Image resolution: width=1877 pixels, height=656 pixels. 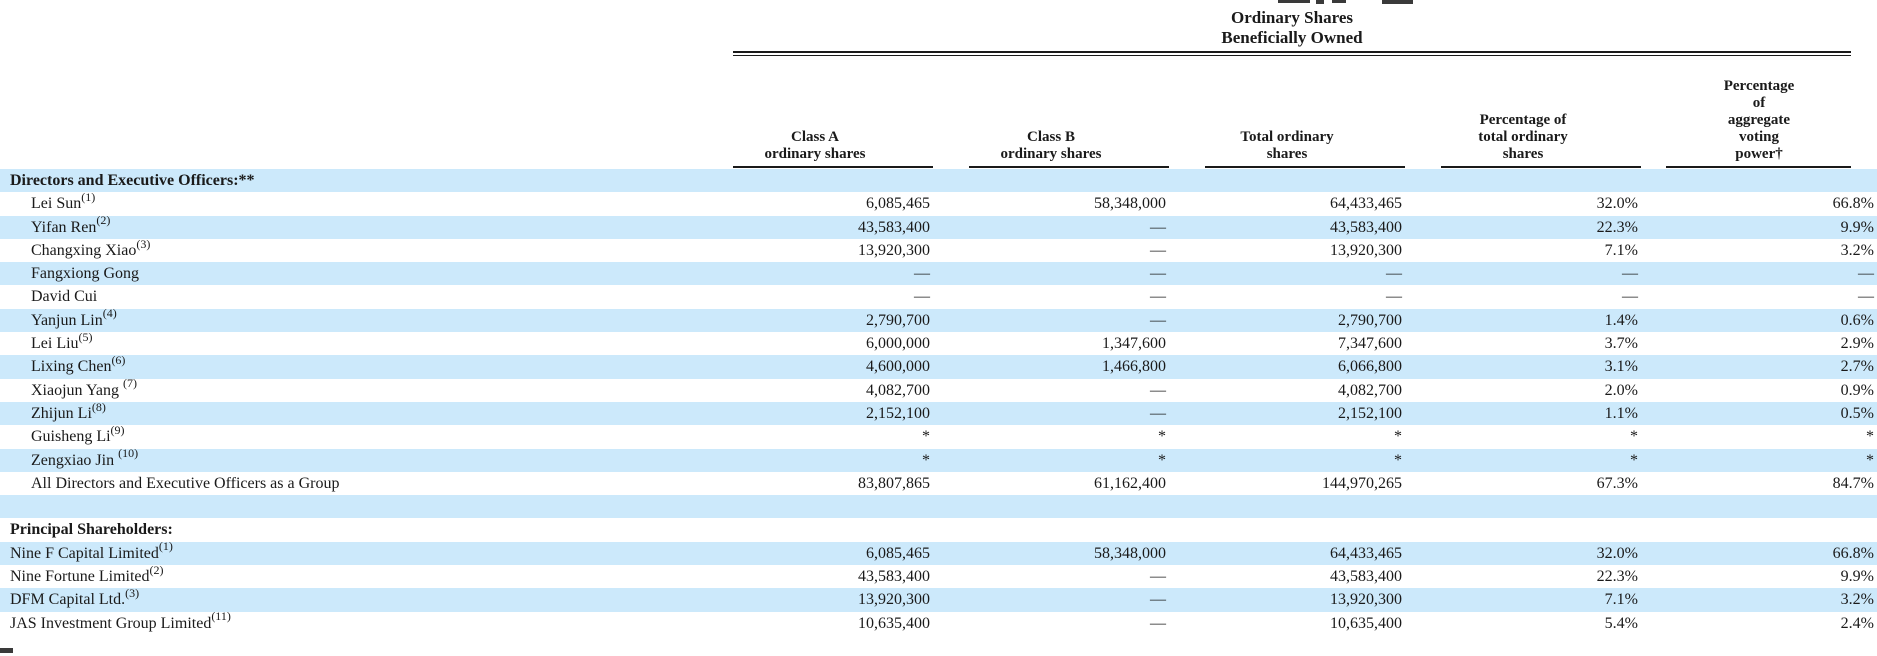 I want to click on value-cell: 4,600,000, so click(x=898, y=367).